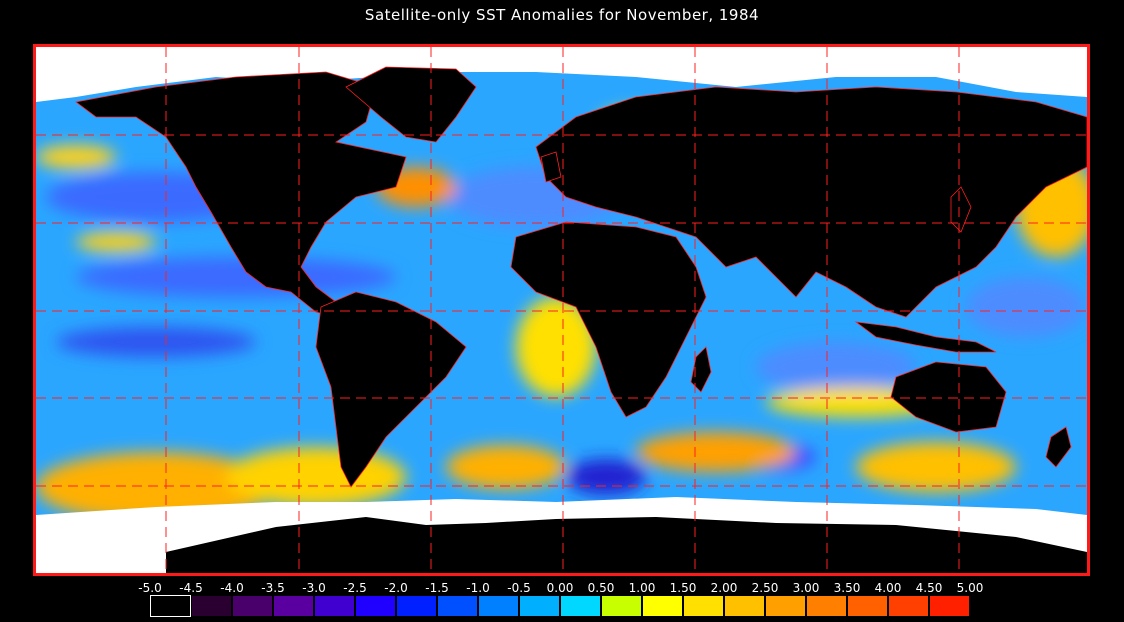 Image resolution: width=1124 pixels, height=622 pixels. I want to click on legend-tick-label: 4.50, so click(929, 588).